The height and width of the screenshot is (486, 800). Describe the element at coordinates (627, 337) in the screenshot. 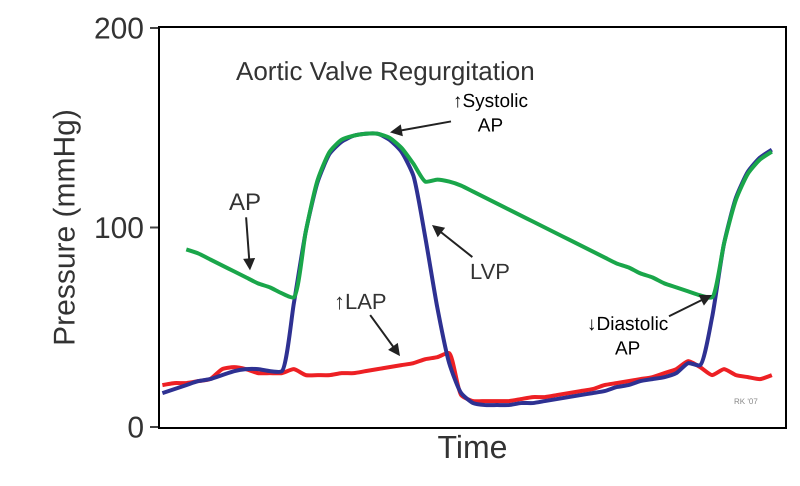

I see `annotation: ↓Diastolic AP` at that location.